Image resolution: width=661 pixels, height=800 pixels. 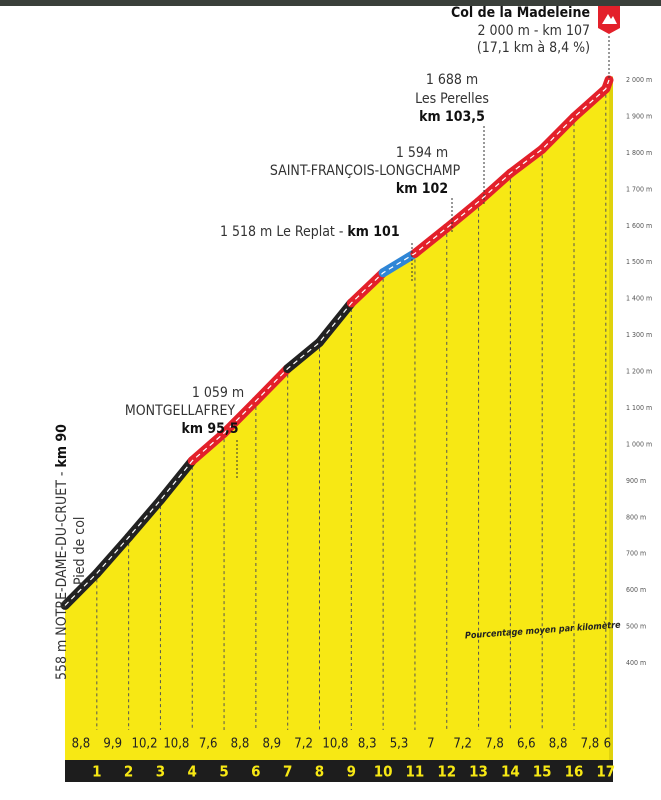 What do you see at coordinates (636, 481) in the screenshot?
I see `y-tick-label: 900 m` at bounding box center [636, 481].